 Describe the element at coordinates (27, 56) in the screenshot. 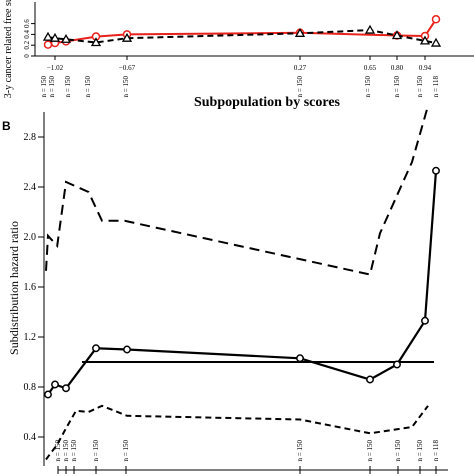

I see `panel-a-y-tick-label: 0` at that location.